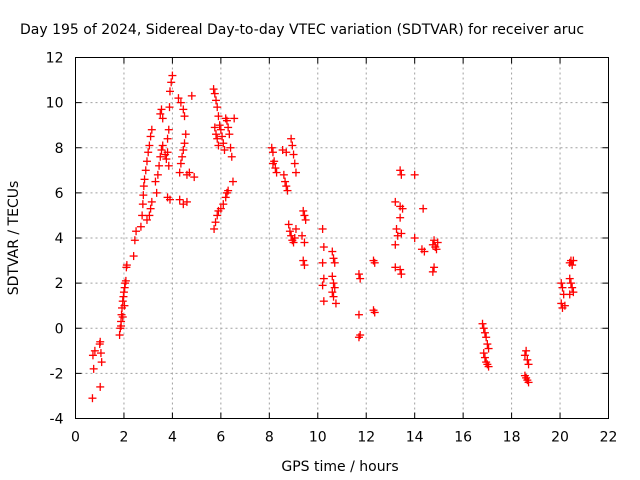 The height and width of the screenshot is (480, 640). Describe the element at coordinates (318, 438) in the screenshot. I see `x-tick-label: 10` at that location.